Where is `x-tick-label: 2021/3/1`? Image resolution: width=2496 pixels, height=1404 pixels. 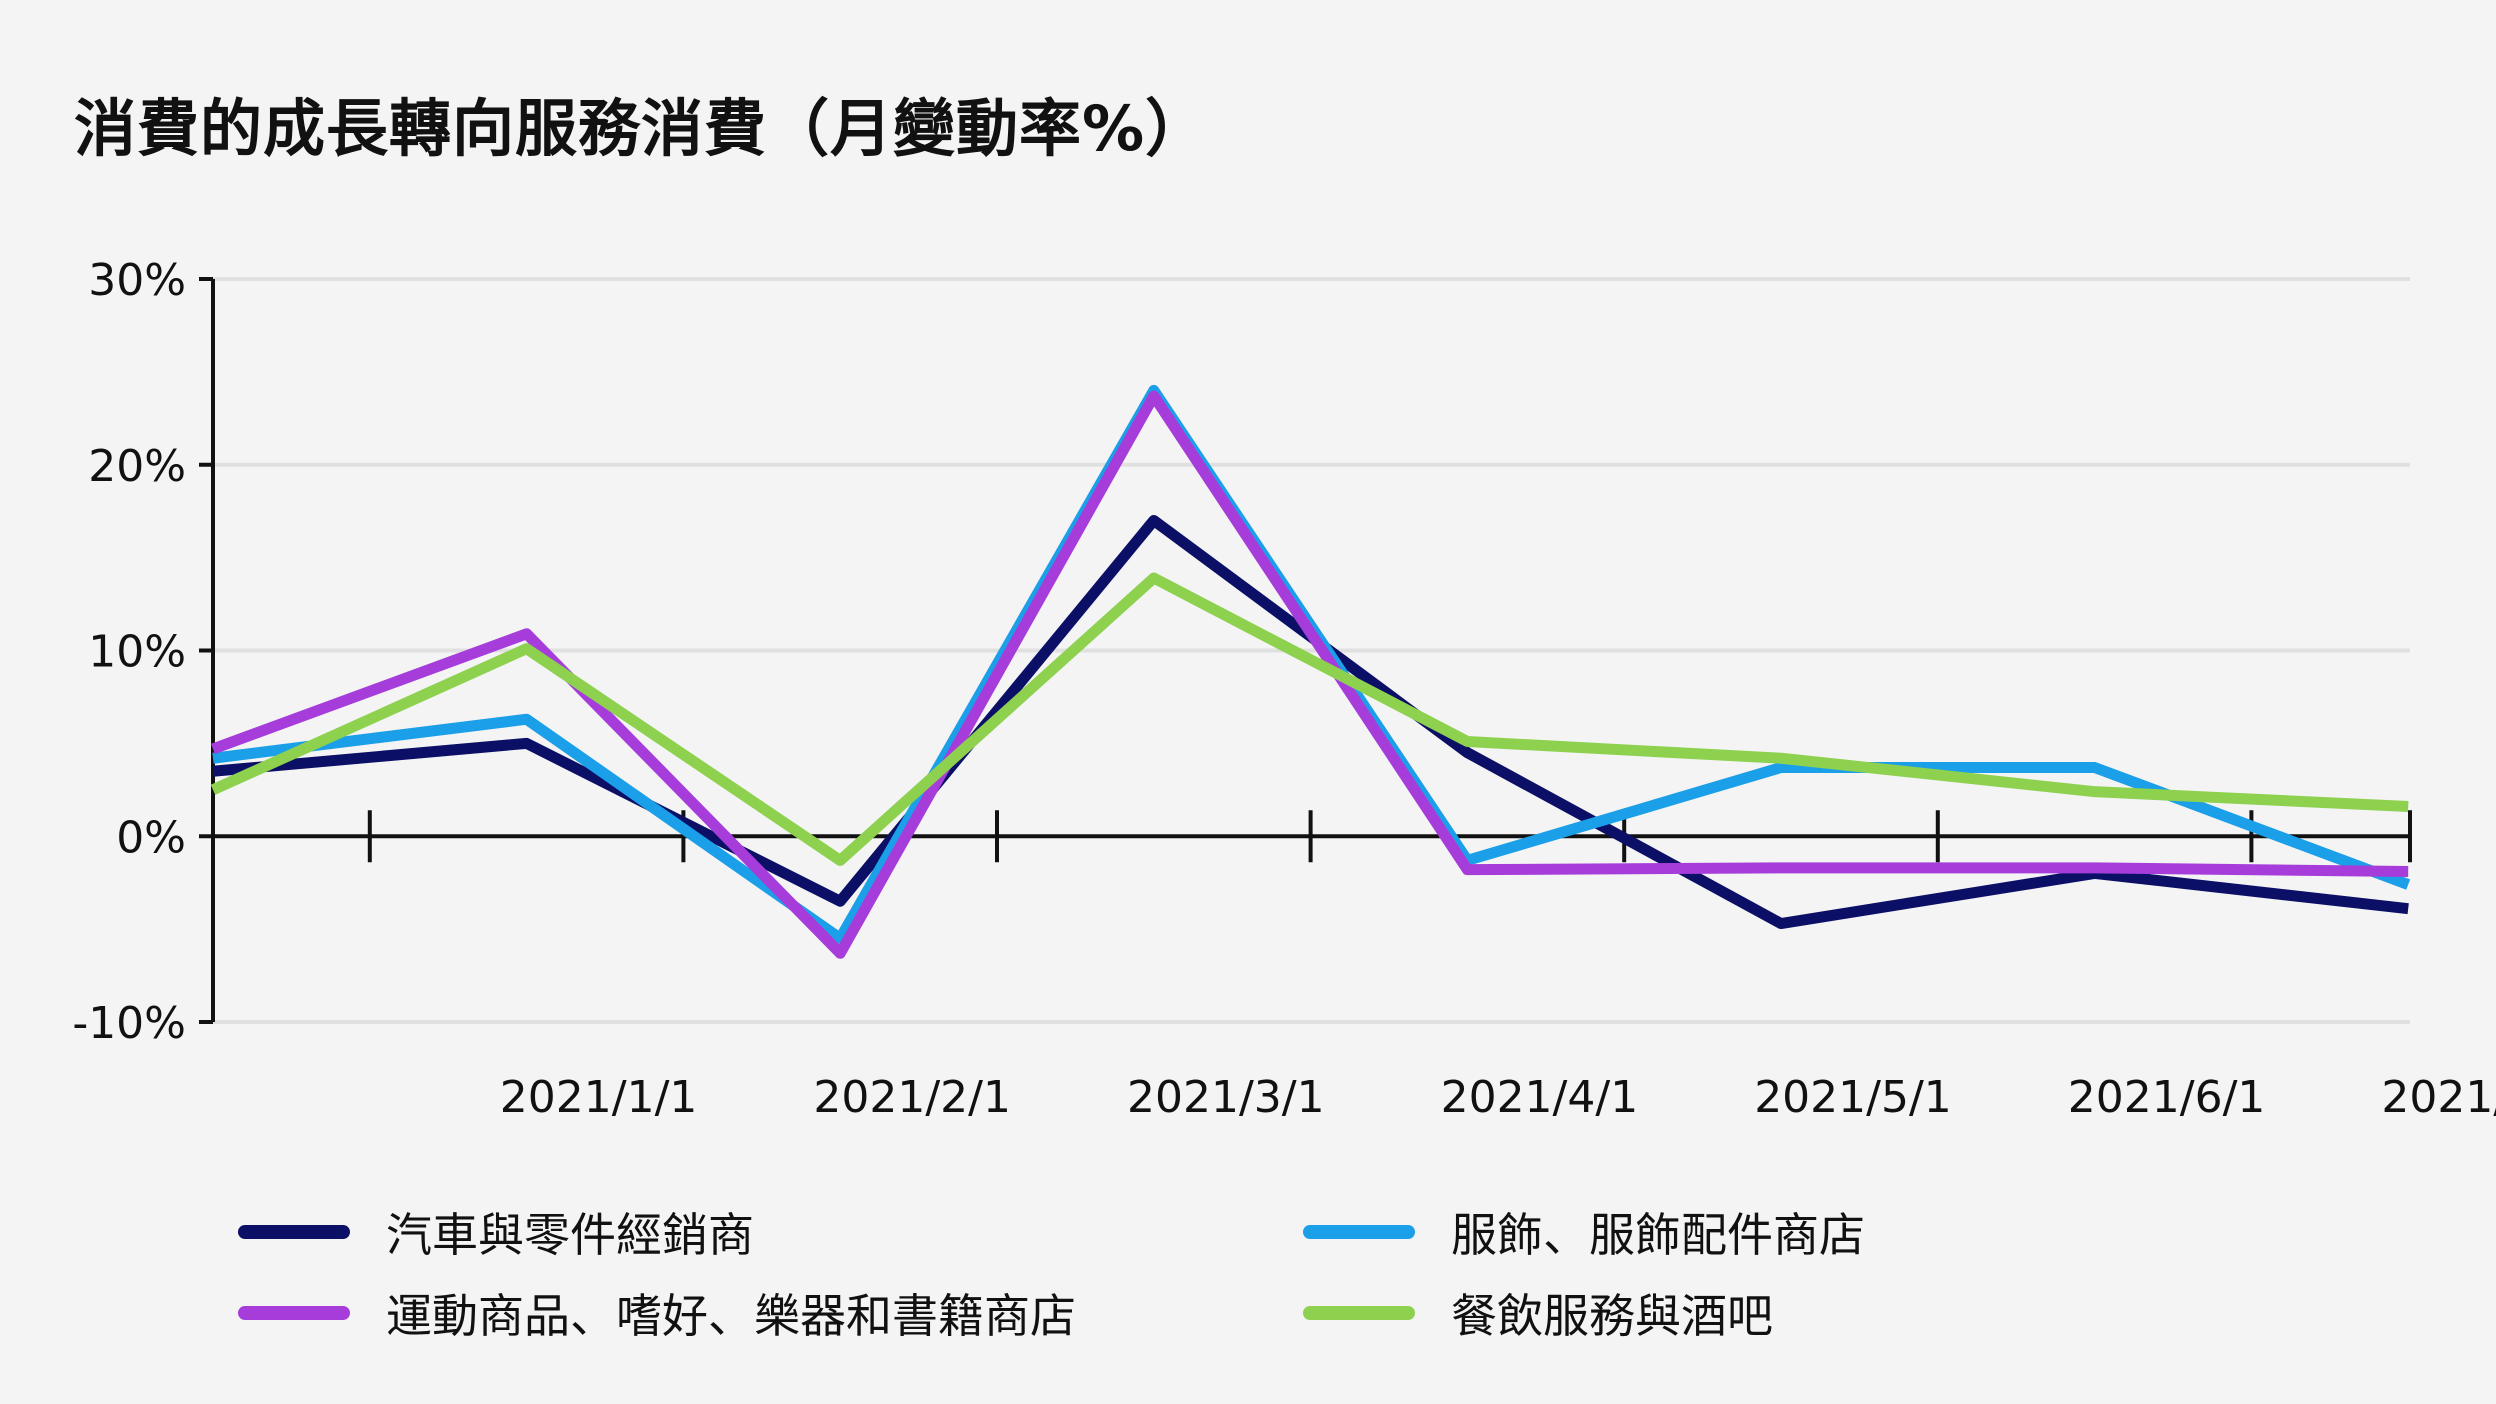 x-tick-label: 2021/3/1 is located at coordinates (1226, 1097).